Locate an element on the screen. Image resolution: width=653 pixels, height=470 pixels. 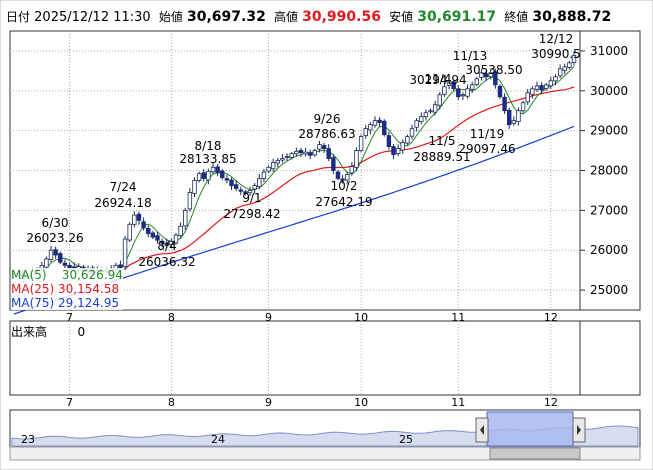
navigator-left-handle is located at coordinates (482, 430).